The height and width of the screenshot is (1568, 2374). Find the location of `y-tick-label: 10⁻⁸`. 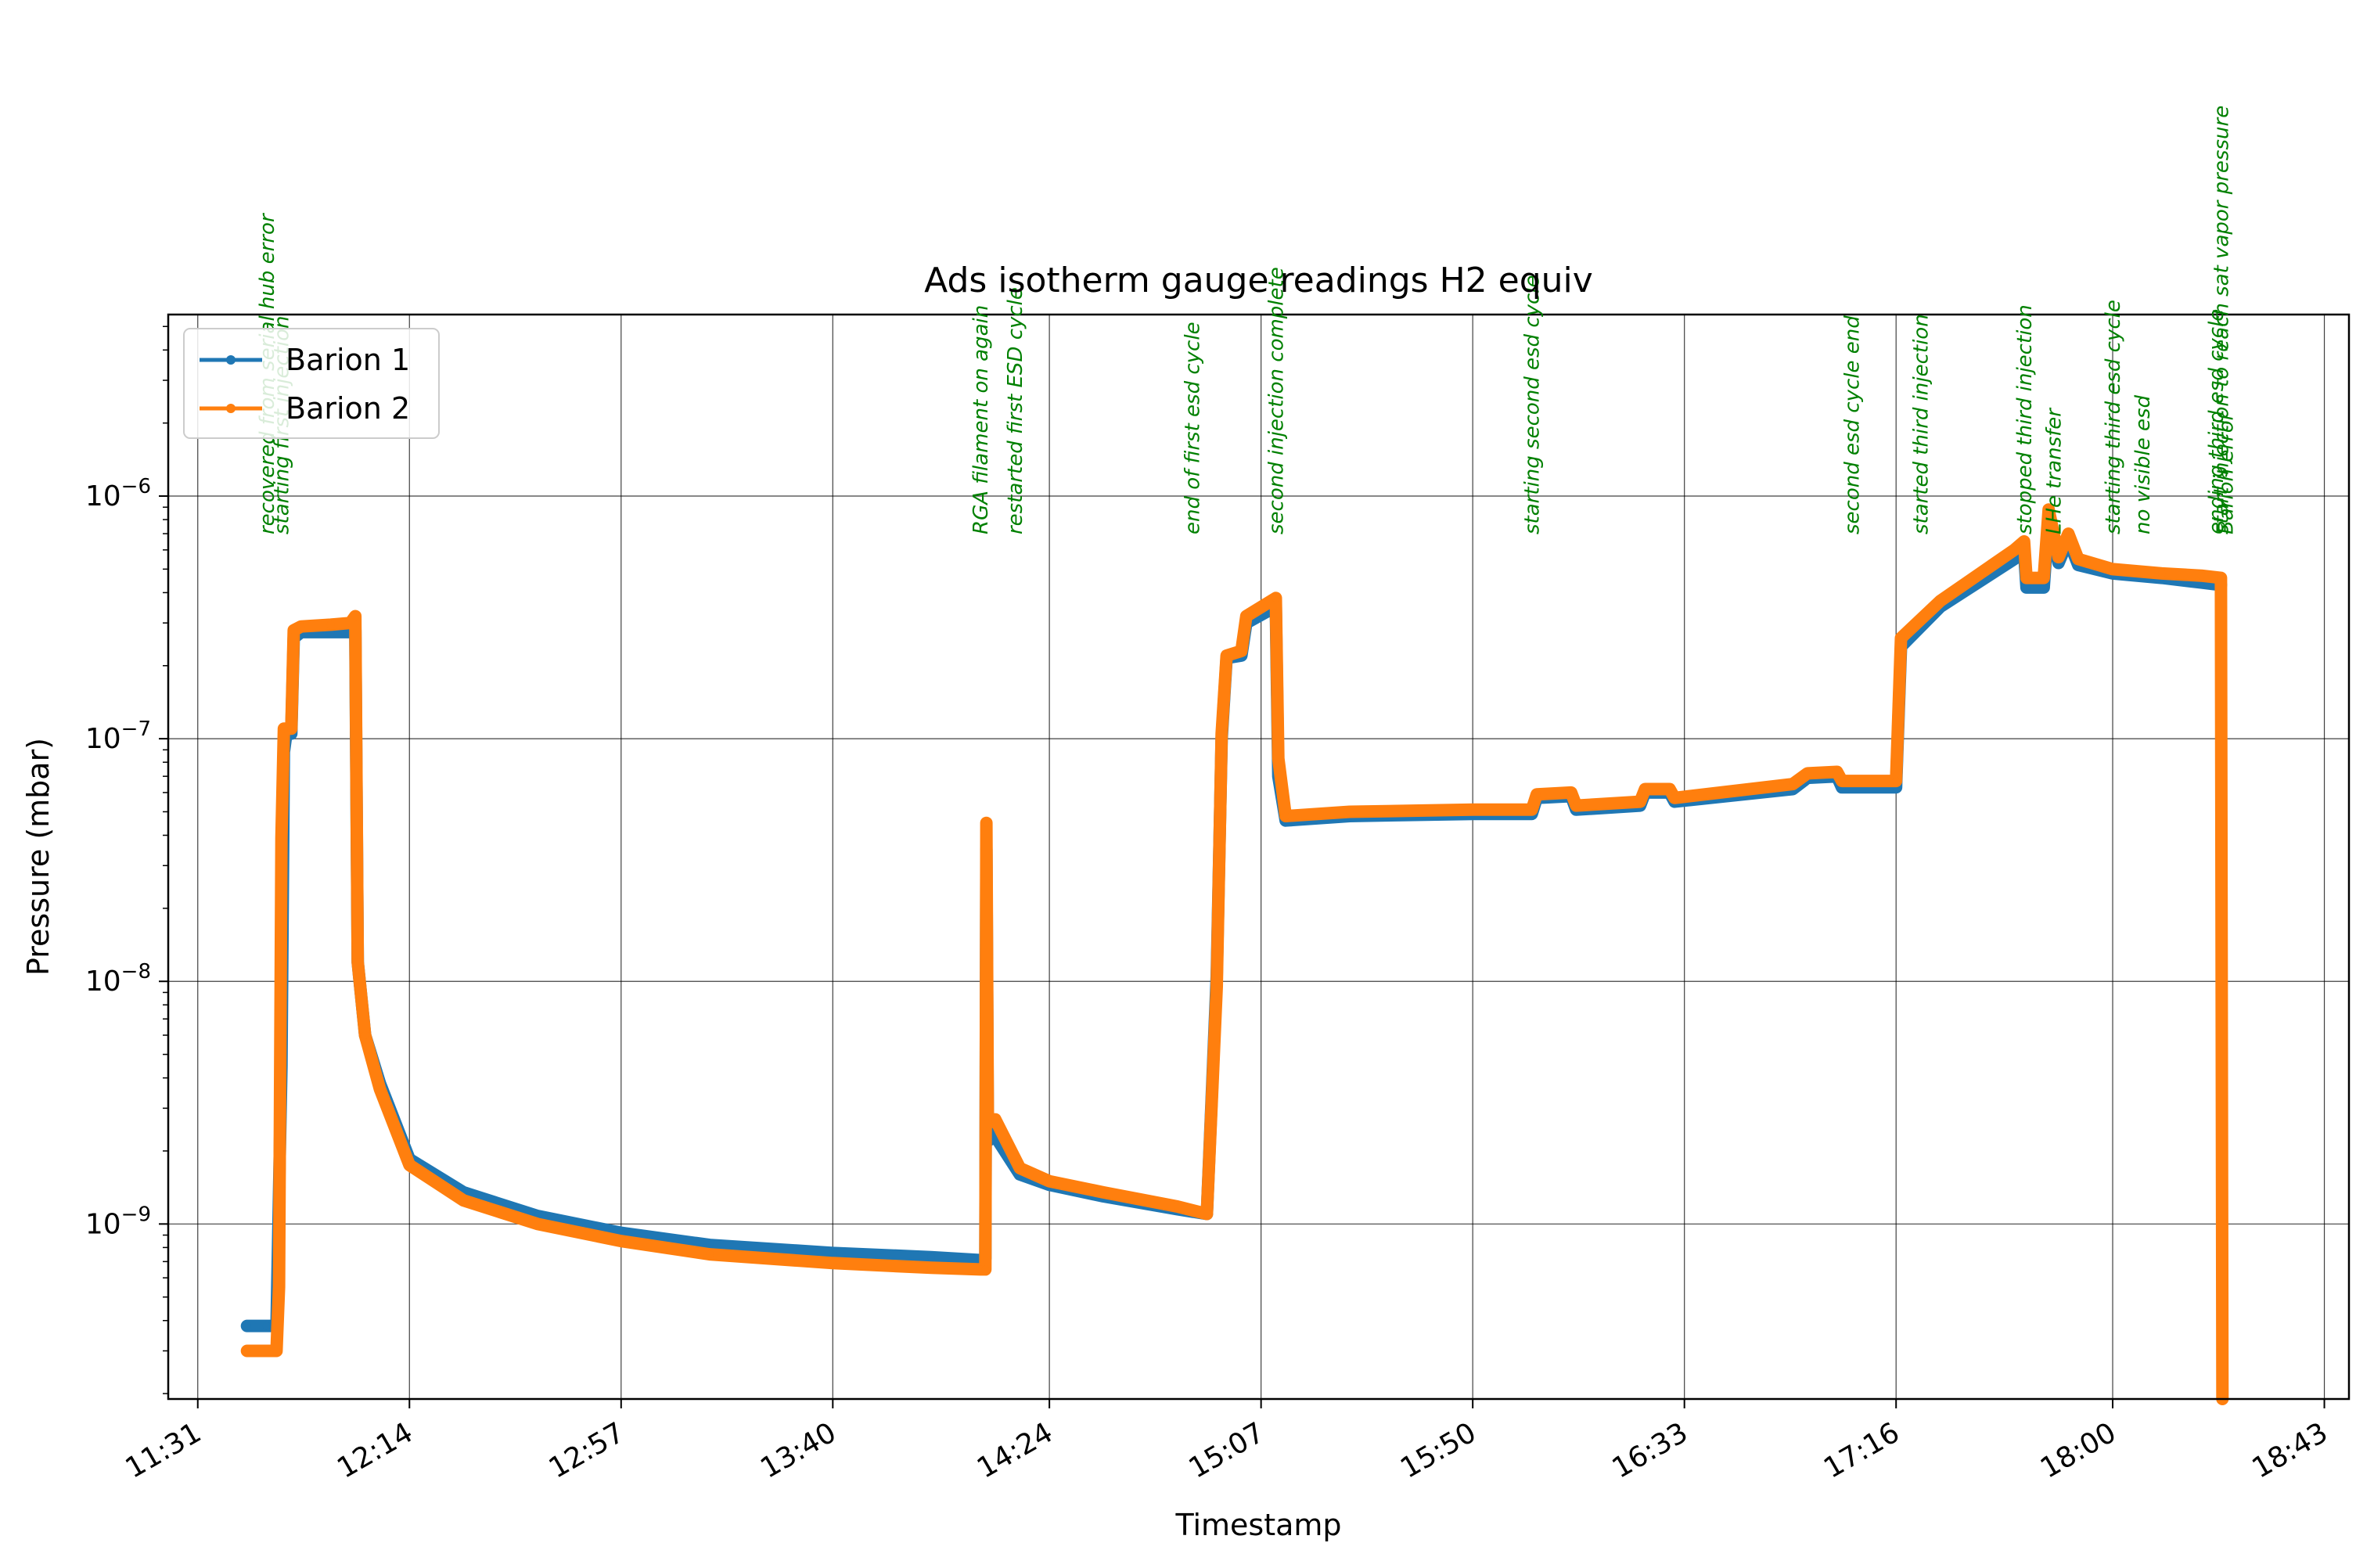

y-tick-label: 10⁻⁸ is located at coordinates (118, 979).